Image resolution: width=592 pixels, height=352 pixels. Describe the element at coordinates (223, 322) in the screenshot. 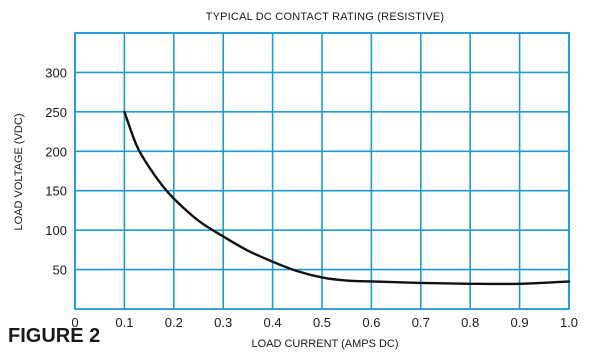

I see `x-tick-label: 0.3` at that location.